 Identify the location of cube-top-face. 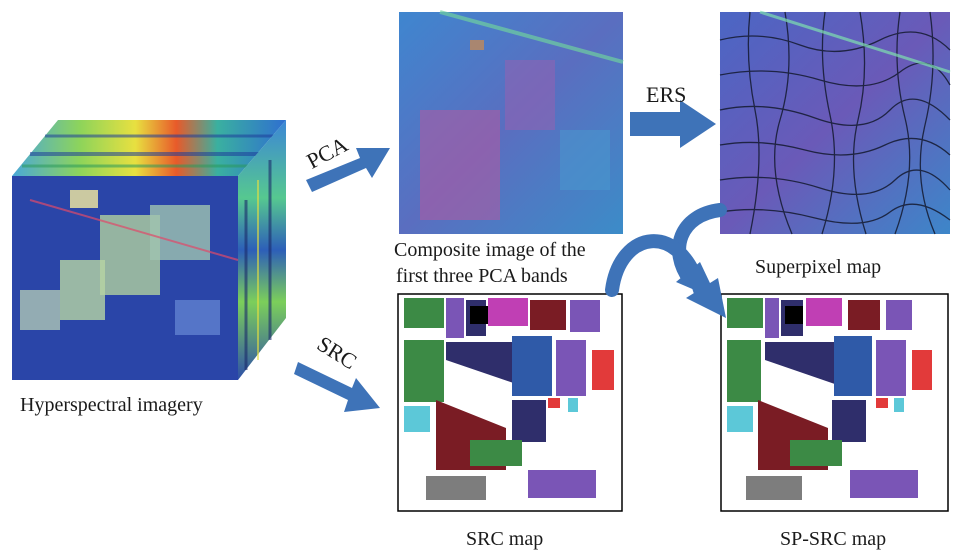
(149, 148).